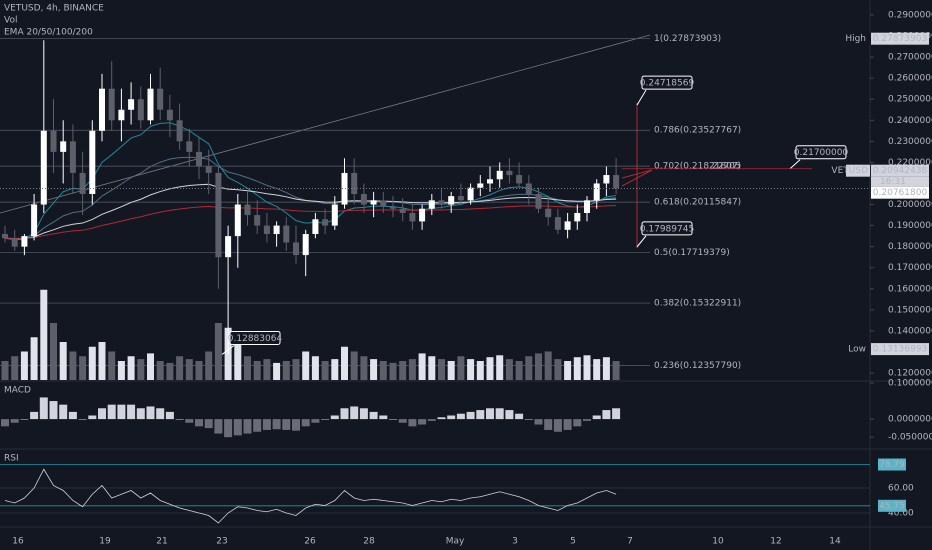 This screenshot has width=932, height=550. Describe the element at coordinates (910, 310) in the screenshot. I see `y-tick-label: 0.15000000` at that location.